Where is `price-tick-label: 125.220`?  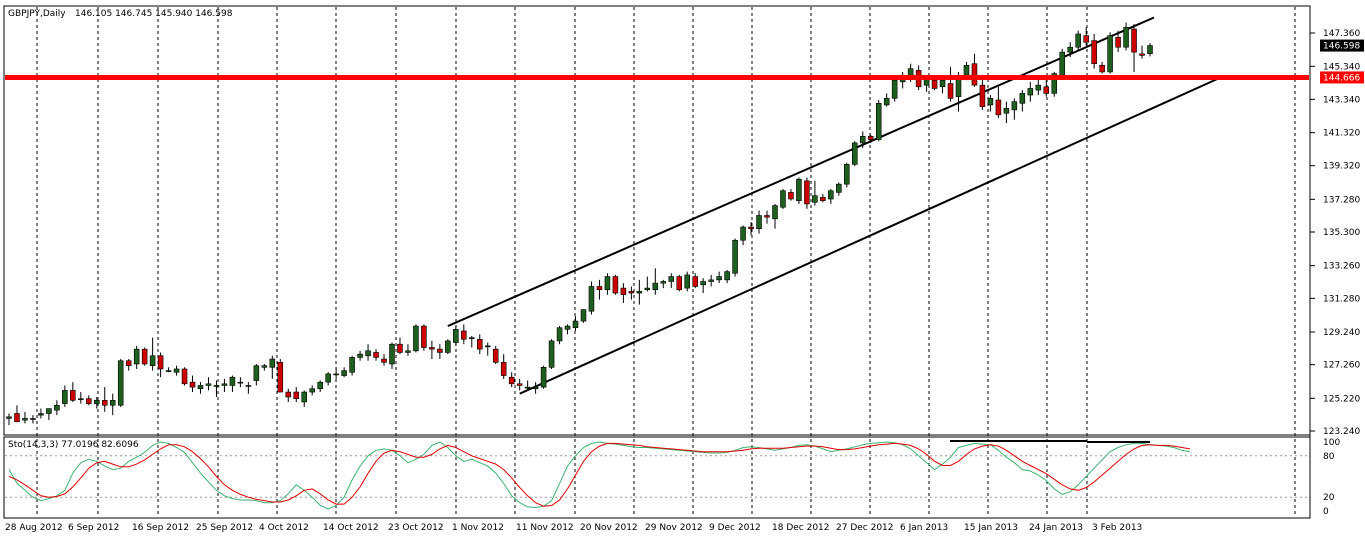
price-tick-label: 125.220 is located at coordinates (1341, 399).